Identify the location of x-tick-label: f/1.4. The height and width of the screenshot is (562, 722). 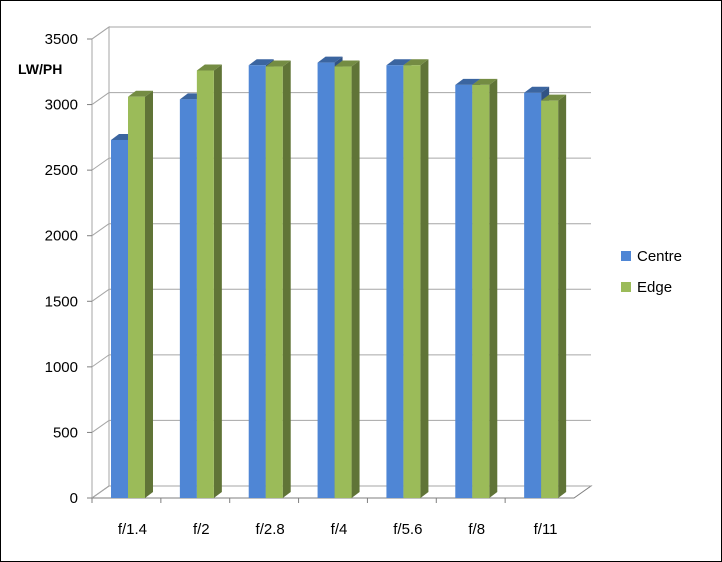
(132, 529).